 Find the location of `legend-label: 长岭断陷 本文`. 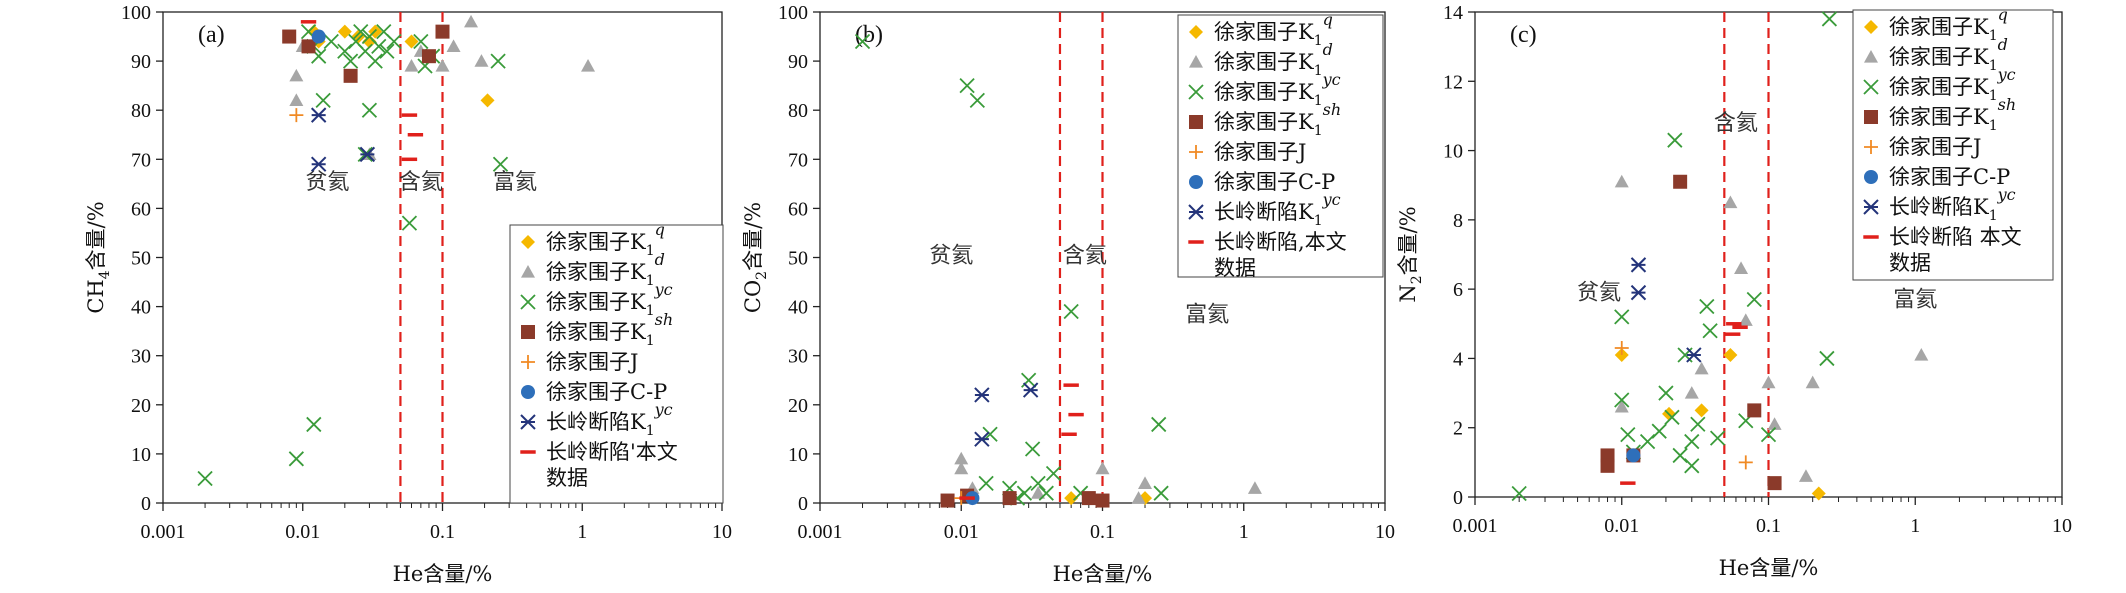

legend-label: 长岭断陷 本文 is located at coordinates (1955, 237).